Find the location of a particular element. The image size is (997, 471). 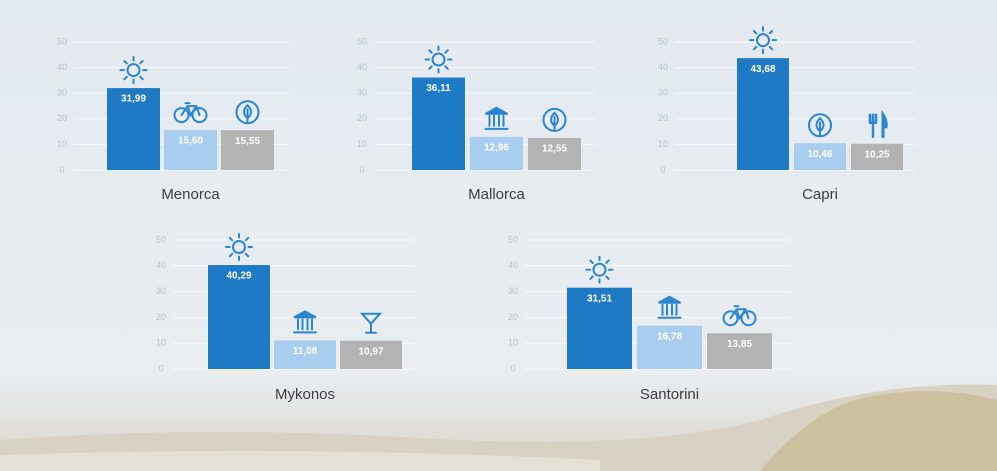

chart-panel: 0 10 20 30 40 50 31,99 15,60 15,55 Menorca is located at coordinates (173, 119).